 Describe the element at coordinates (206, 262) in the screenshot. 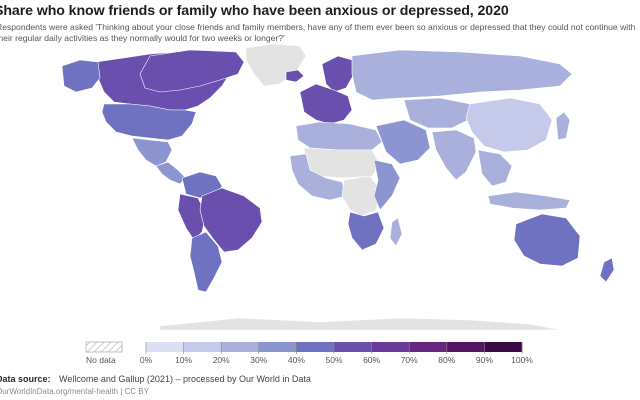

I see `region-southern-cone` at that location.